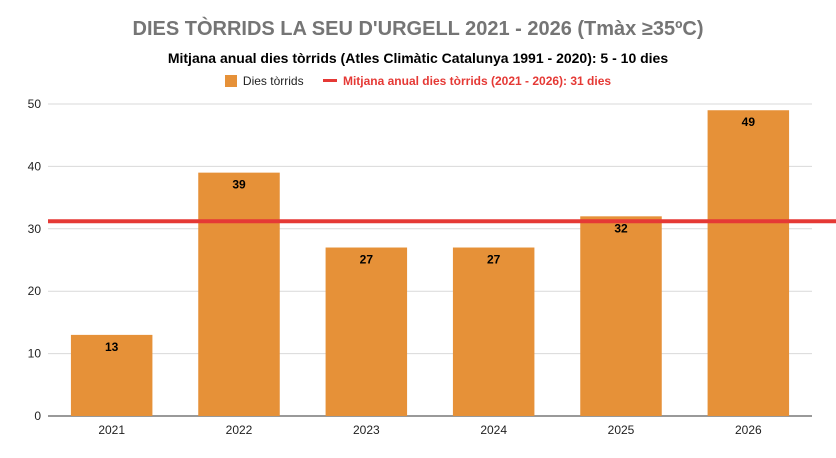 This screenshot has width=836, height=458. What do you see at coordinates (239, 430) in the screenshot?
I see `x-tick-label-2022: 2022` at bounding box center [239, 430].